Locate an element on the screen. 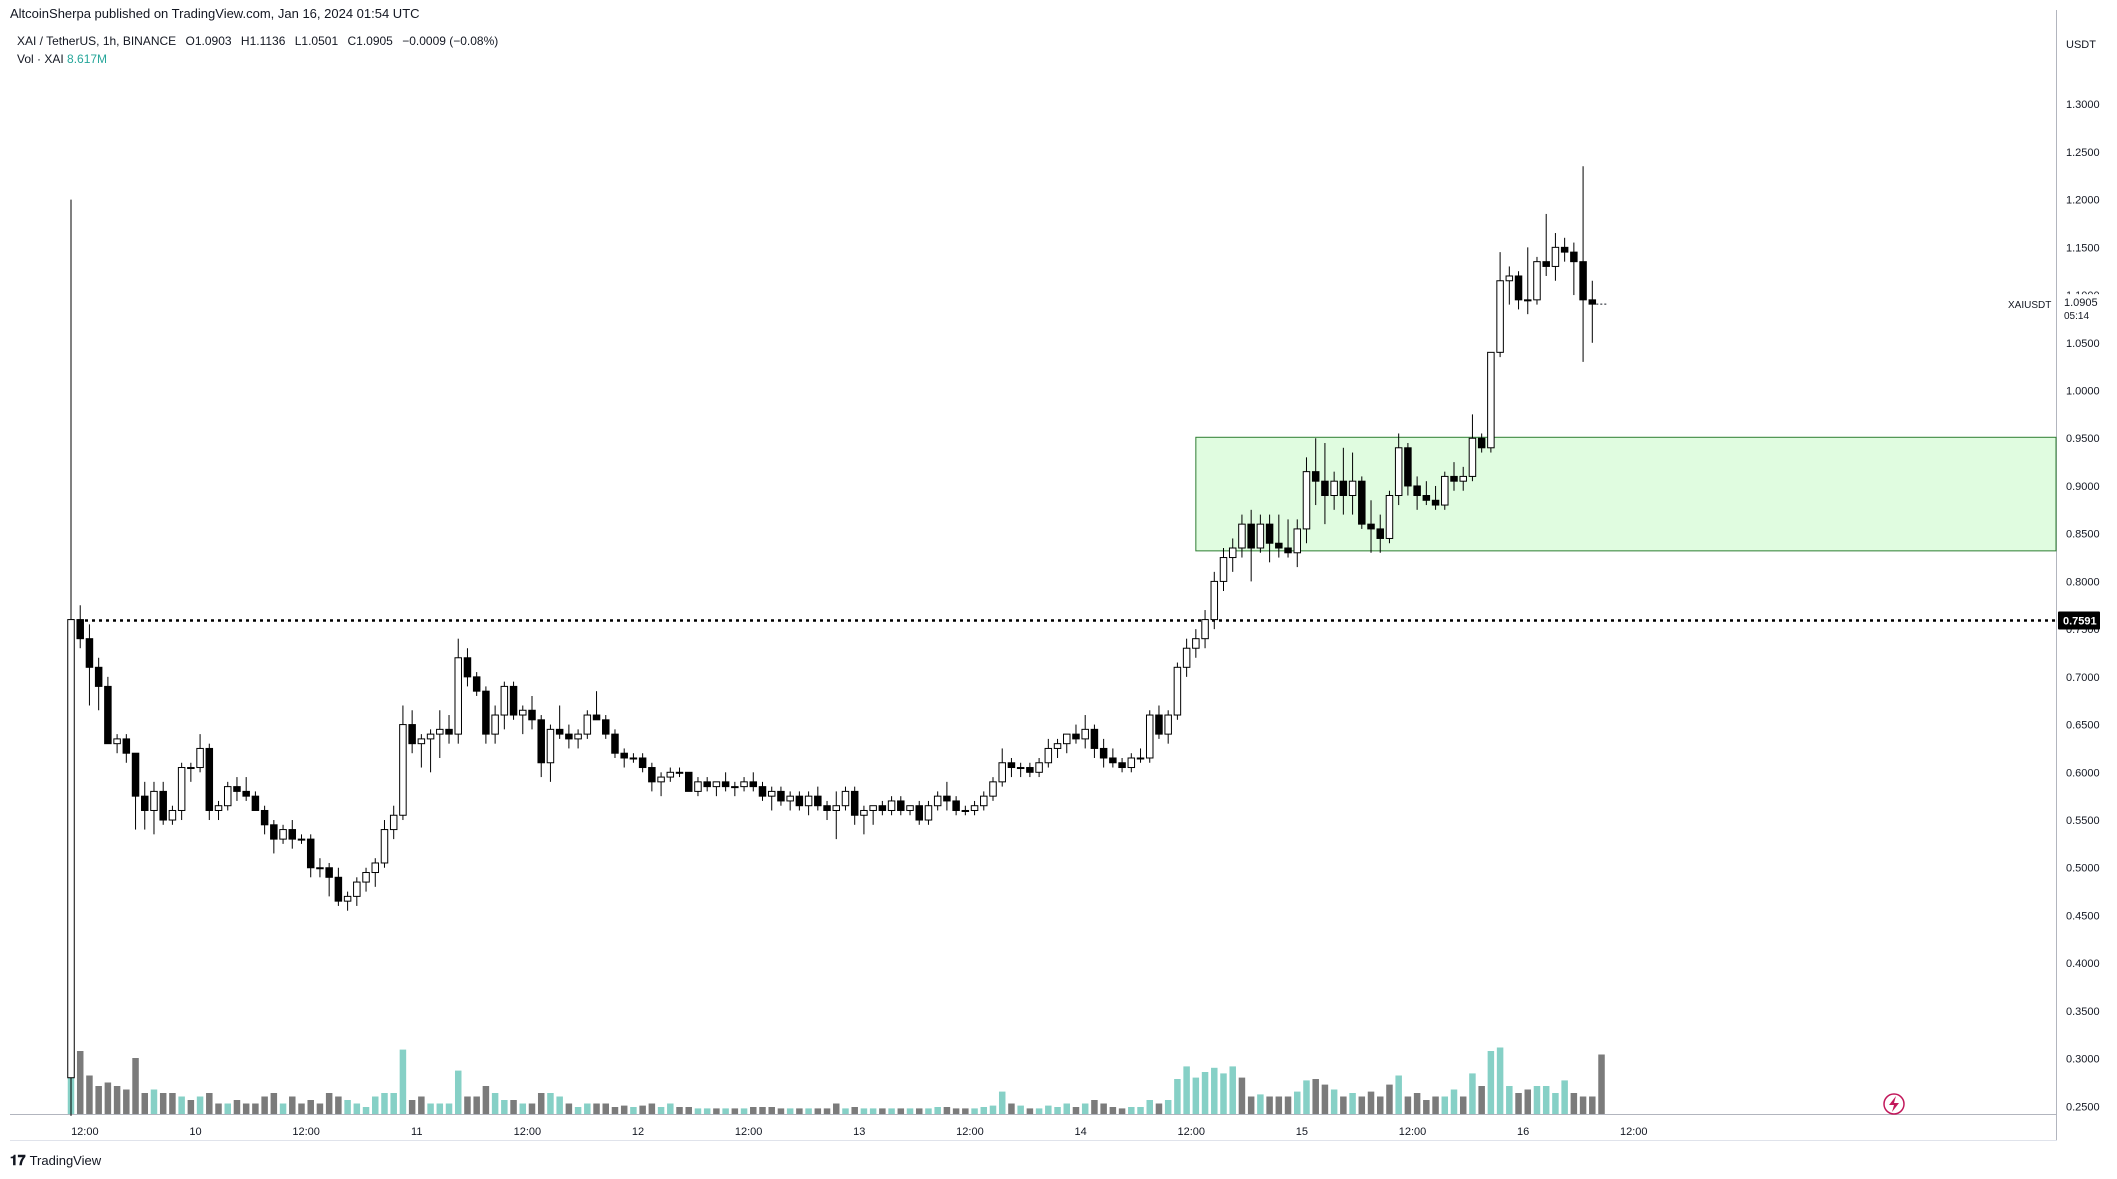 The height and width of the screenshot is (1179, 2117). volume-label: Vol · XAI is located at coordinates (40, 59).